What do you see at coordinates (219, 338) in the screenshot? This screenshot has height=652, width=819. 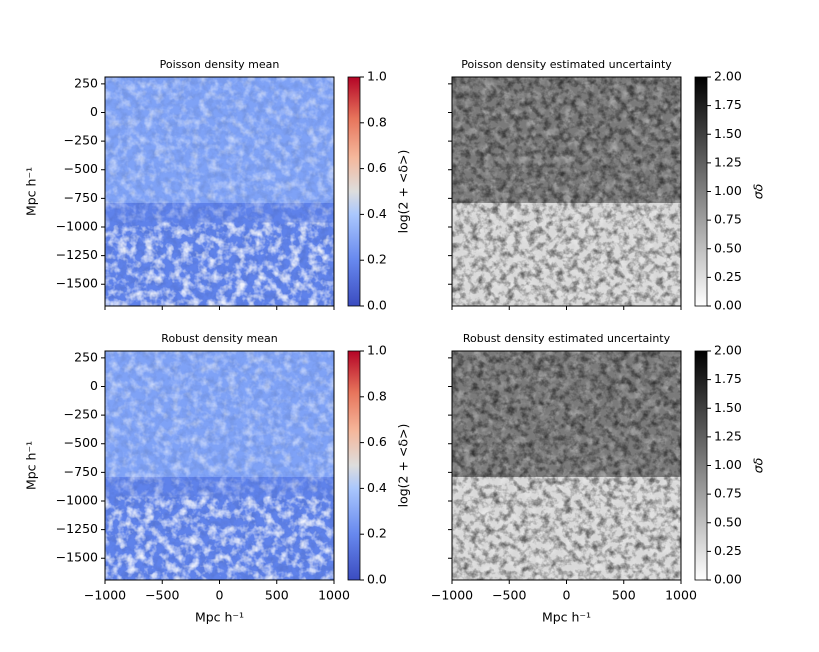 I see `panel-title: Robust density mean` at bounding box center [219, 338].